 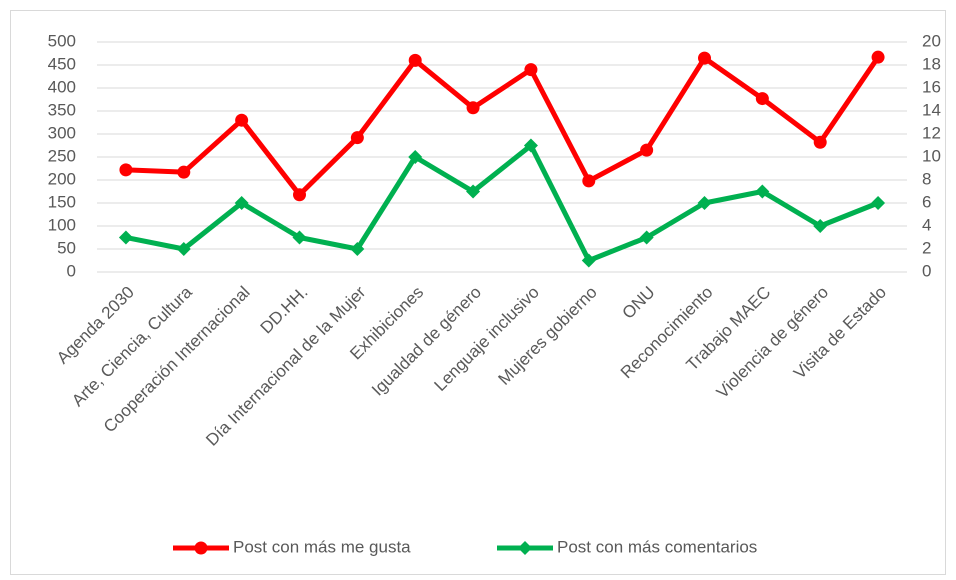 What do you see at coordinates (931, 40) in the screenshot?
I see `y2-tick-label: 20` at bounding box center [931, 40].